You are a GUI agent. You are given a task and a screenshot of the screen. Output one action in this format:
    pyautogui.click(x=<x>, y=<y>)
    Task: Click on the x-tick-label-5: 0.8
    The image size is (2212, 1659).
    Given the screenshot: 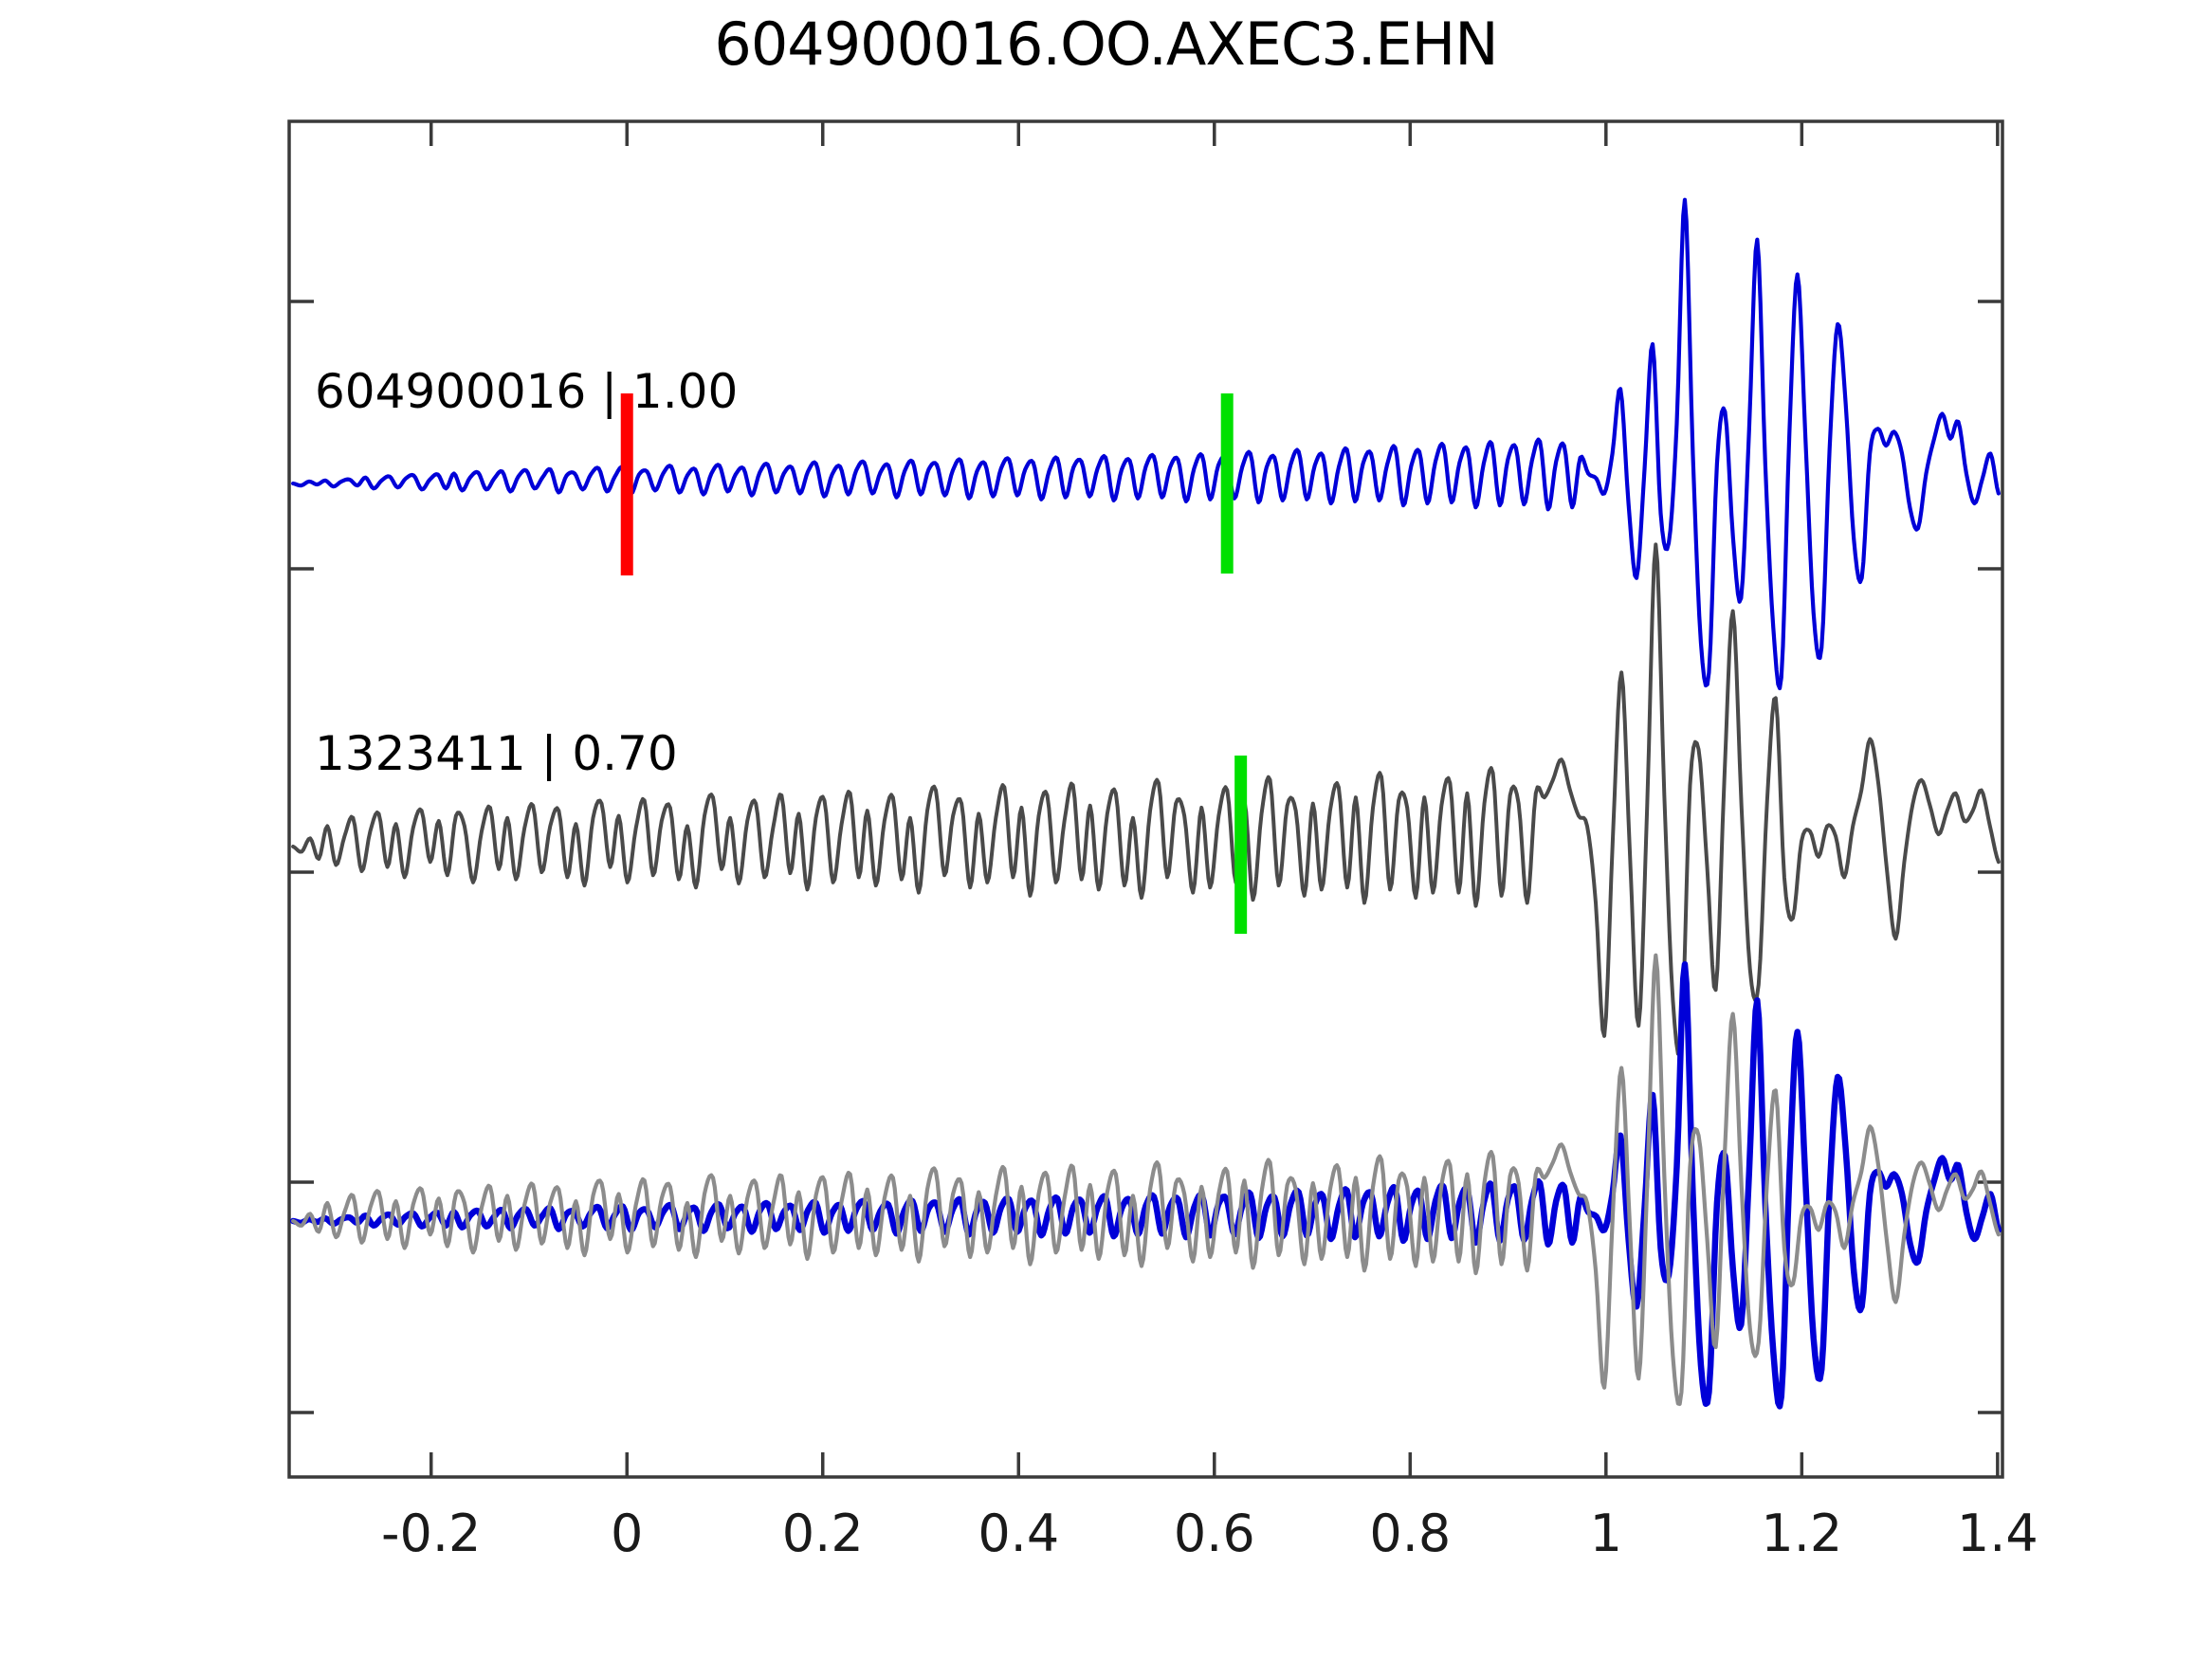 What is the action you would take?
    pyautogui.click(x=1410, y=1533)
    